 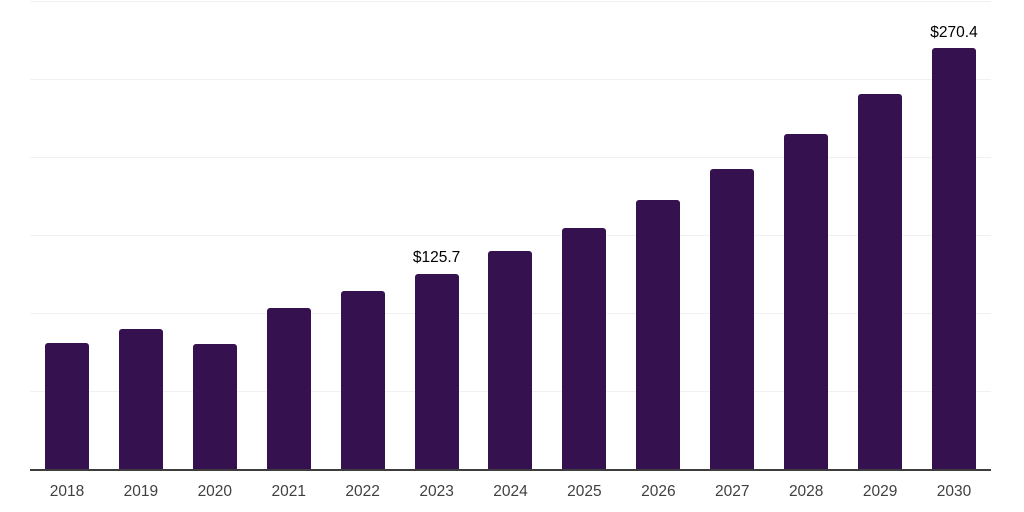 What do you see at coordinates (288, 491) in the screenshot?
I see `x-tick-label-2021: 2021` at bounding box center [288, 491].